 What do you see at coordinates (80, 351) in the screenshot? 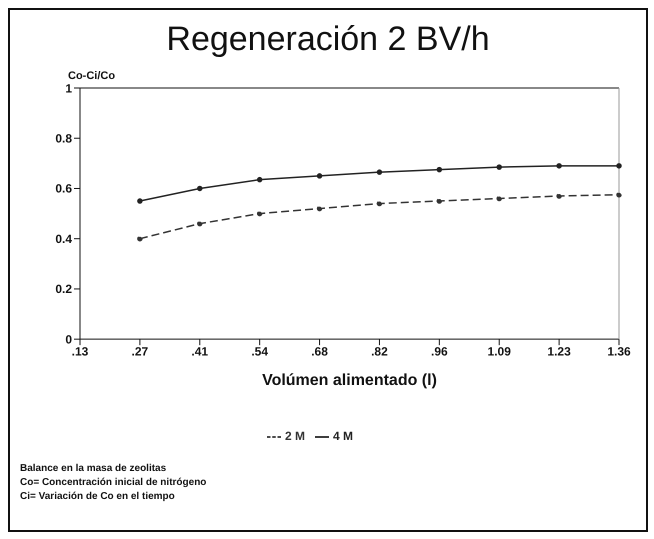
I see `x-tick-label: .13` at bounding box center [80, 351].